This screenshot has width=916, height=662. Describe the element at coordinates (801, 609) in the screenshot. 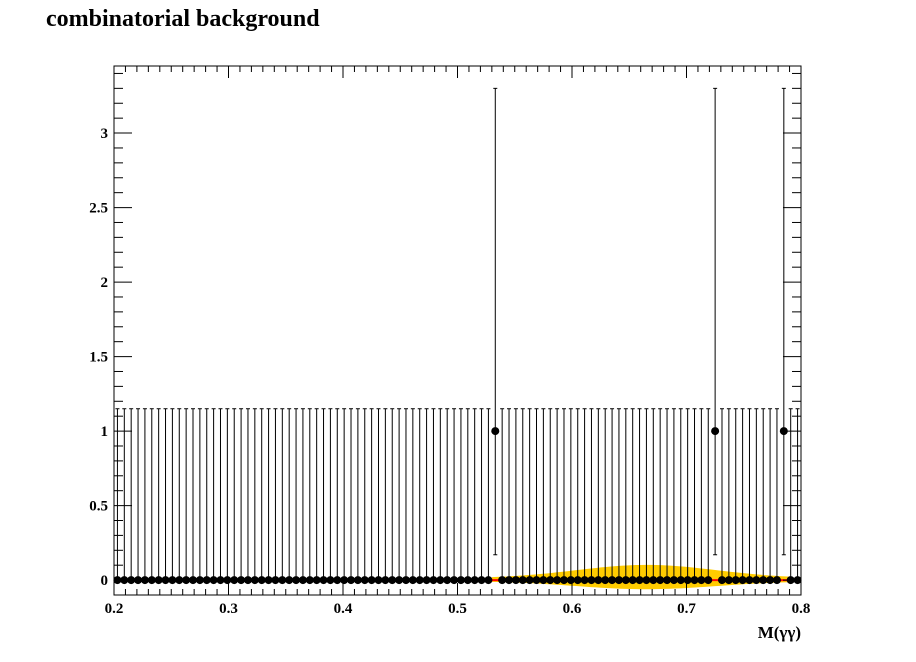

I see `x-tick-label: 0.8` at that location.